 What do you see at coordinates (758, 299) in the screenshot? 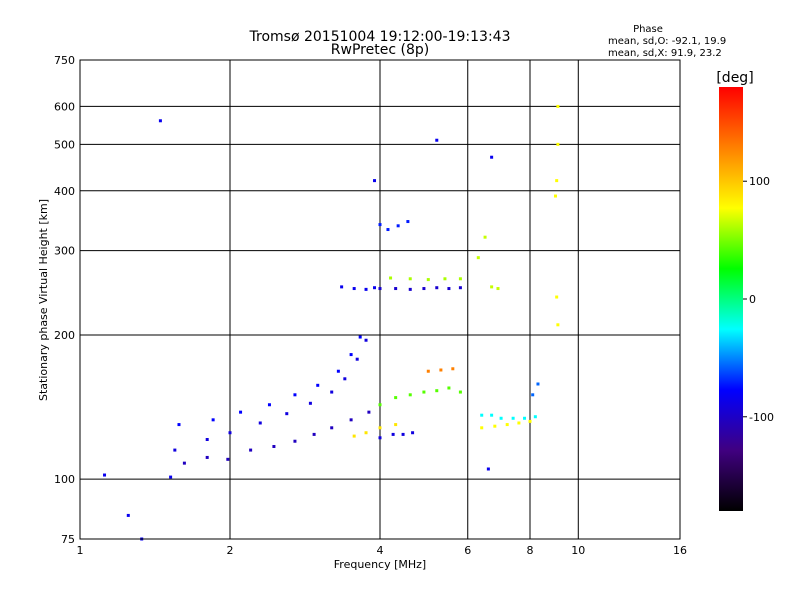
I see `colorbar-ticks: 100 0 -100` at bounding box center [758, 299].